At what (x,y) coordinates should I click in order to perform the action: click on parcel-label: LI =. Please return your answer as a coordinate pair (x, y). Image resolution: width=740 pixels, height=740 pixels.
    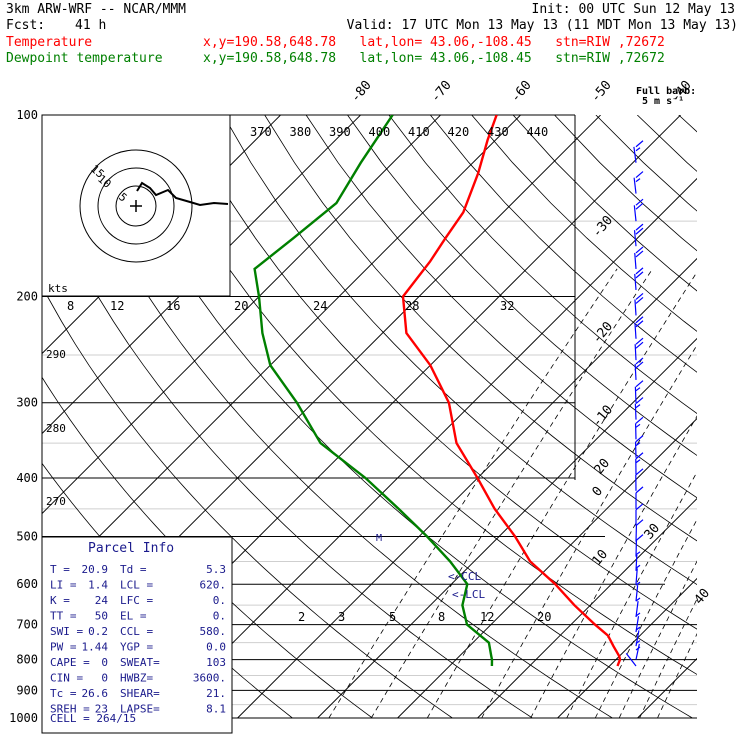
    Looking at the image, I should click on (63, 585).